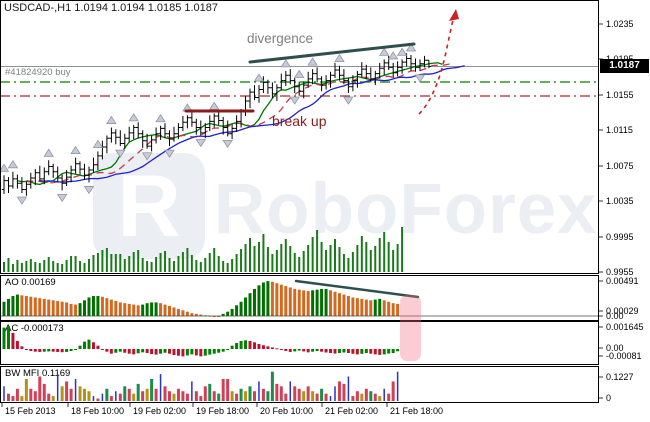 The height and width of the screenshot is (422, 650). What do you see at coordinates (438, 62) in the screenshot?
I see `forecast-arrow` at bounding box center [438, 62].